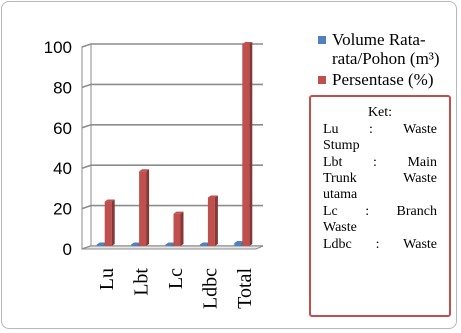  What do you see at coordinates (62, 209) in the screenshot?
I see `y-tick-label: 20` at bounding box center [62, 209].